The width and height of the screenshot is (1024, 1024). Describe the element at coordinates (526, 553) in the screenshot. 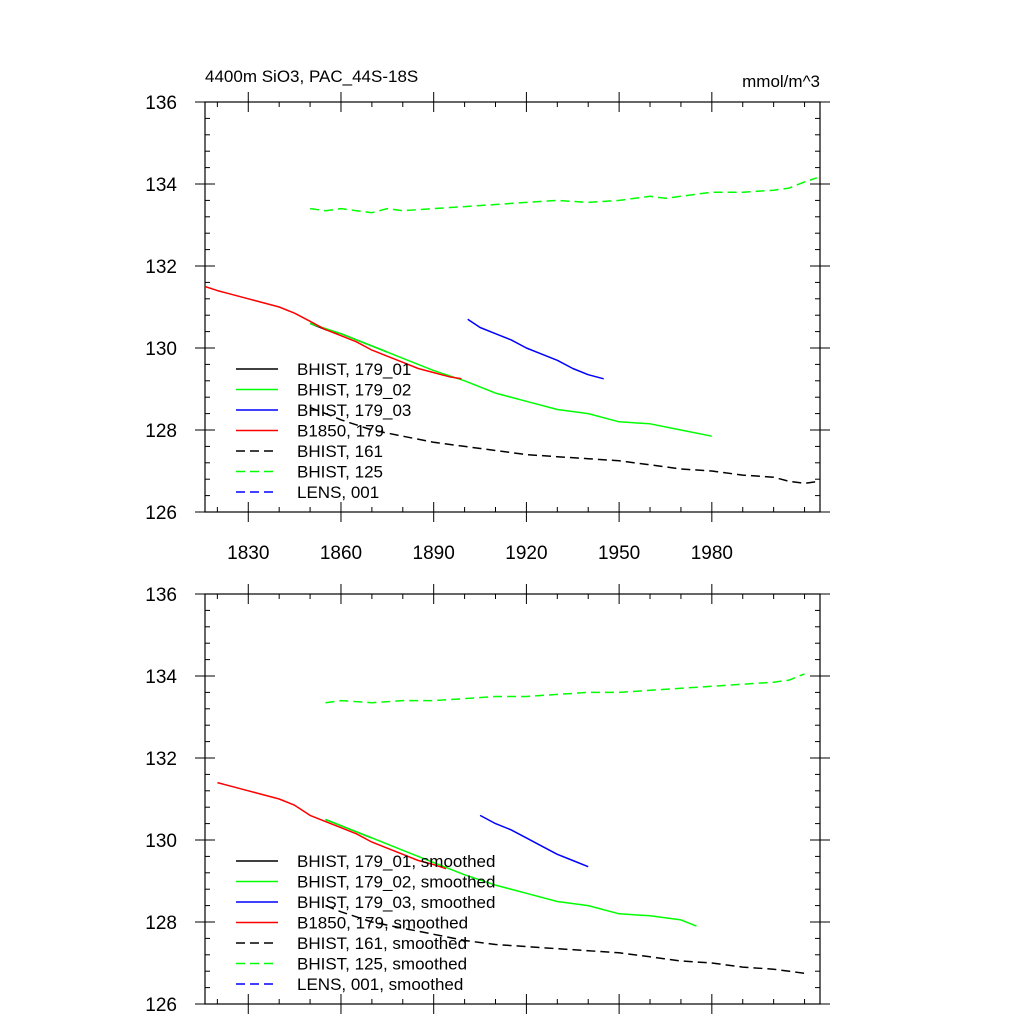

I see `x-tick-label: 1920` at that location.